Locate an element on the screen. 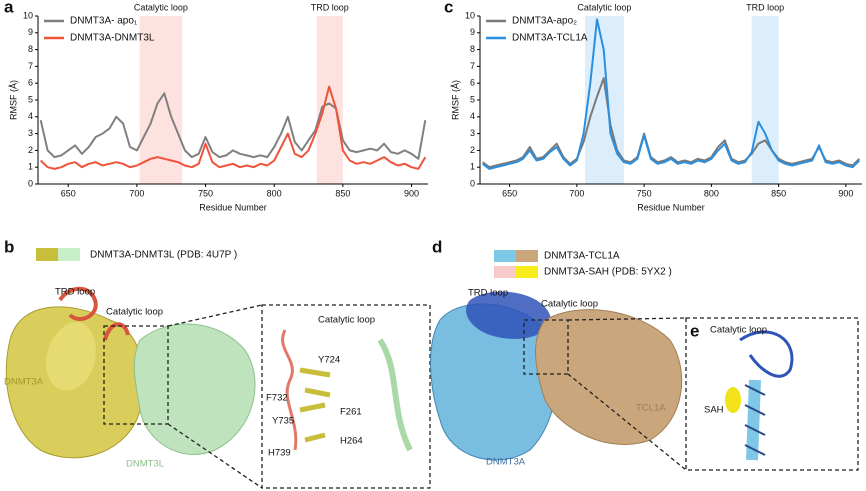  annotation: H264 is located at coordinates (351, 441).